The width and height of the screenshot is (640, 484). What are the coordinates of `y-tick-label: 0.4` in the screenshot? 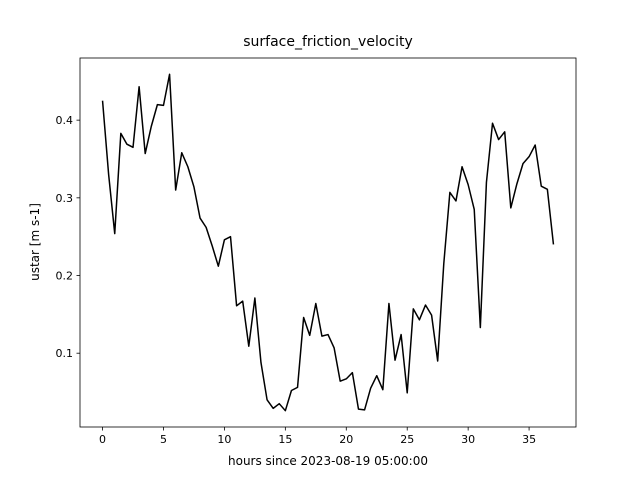 It's located at (65, 120).